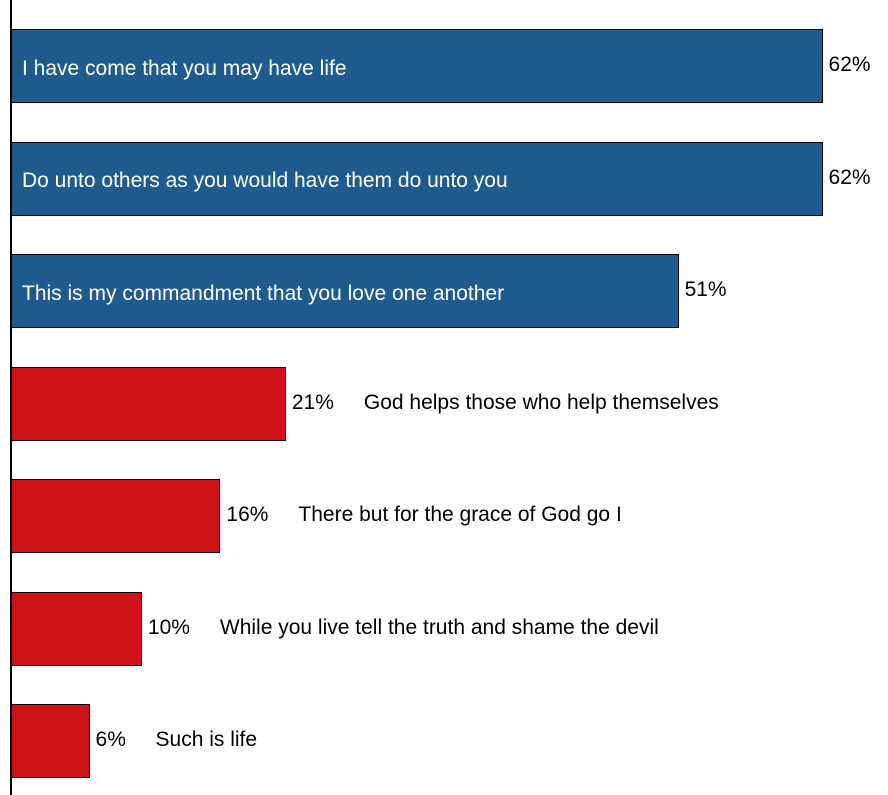 This screenshot has width=888, height=795. Describe the element at coordinates (168, 627) in the screenshot. I see `value-label: 10%` at that location.